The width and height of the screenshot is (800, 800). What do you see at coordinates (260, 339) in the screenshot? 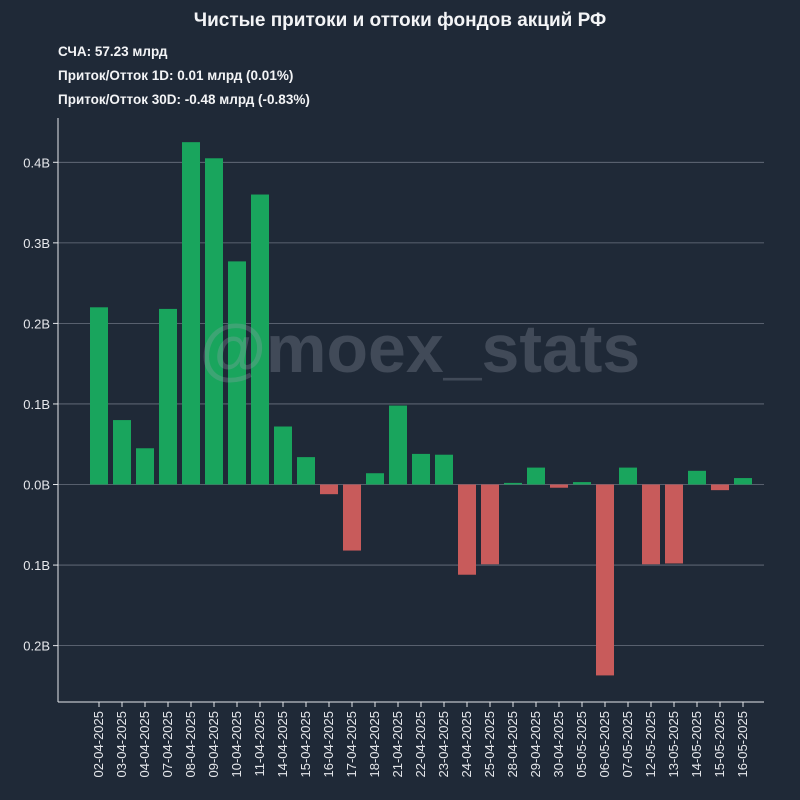
I see `bar-11-04-2025` at bounding box center [260, 339].